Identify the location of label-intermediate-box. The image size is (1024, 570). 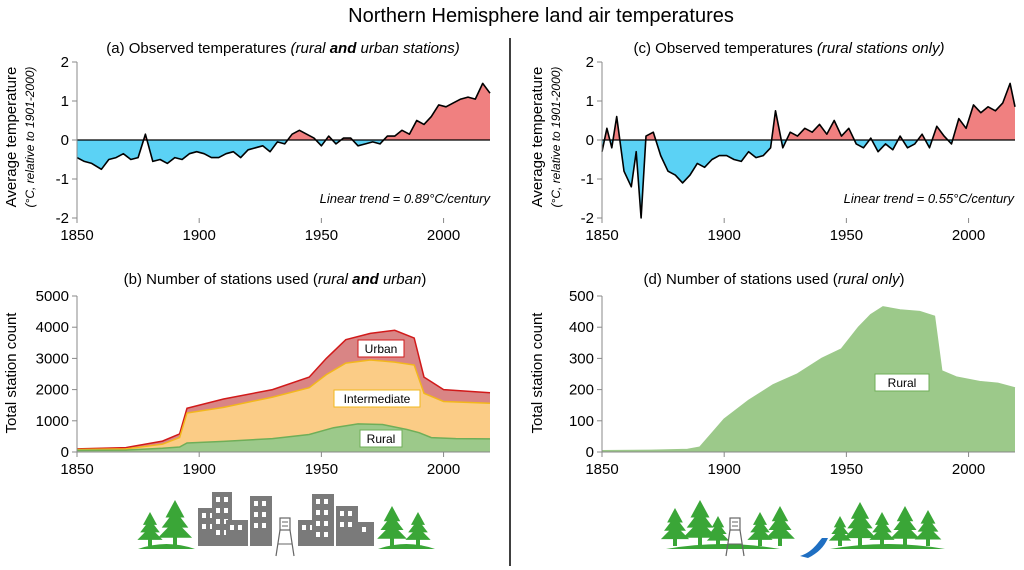
(377, 398).